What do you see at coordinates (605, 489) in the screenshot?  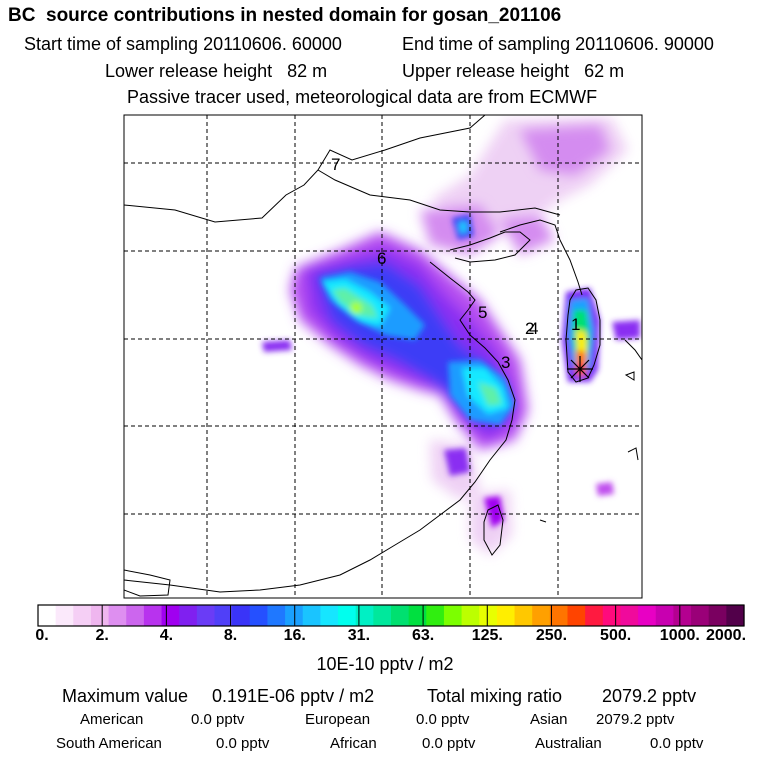 I see `region-southeast-violet` at bounding box center [605, 489].